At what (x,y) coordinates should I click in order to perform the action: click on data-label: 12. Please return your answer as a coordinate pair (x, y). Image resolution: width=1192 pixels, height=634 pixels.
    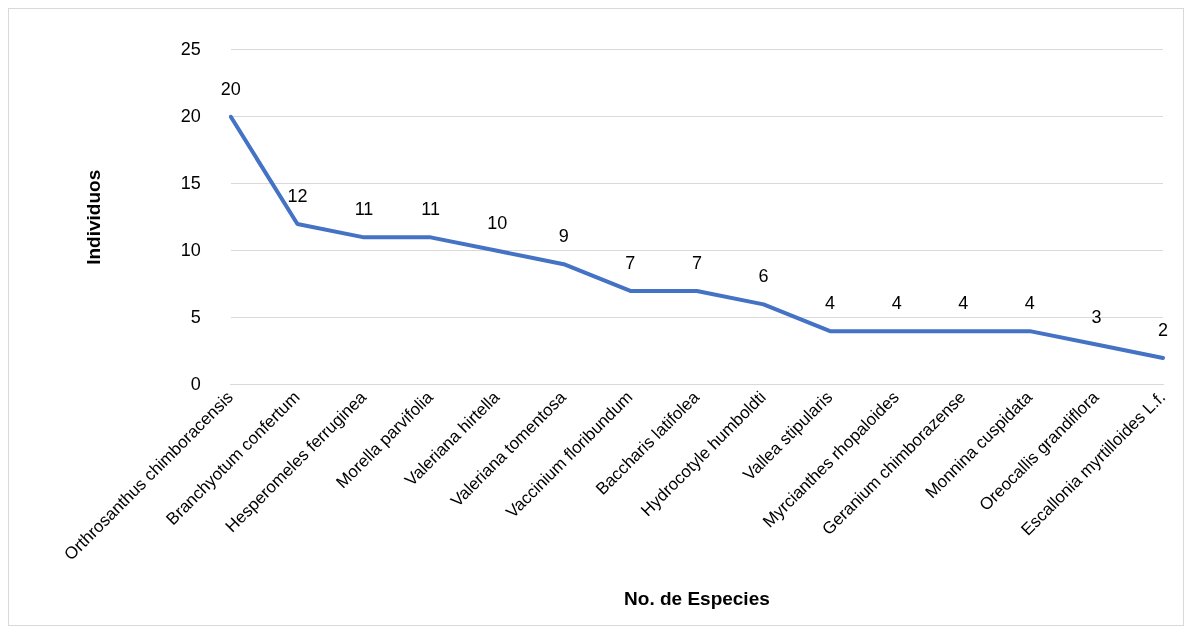
    Looking at the image, I should click on (297, 195).